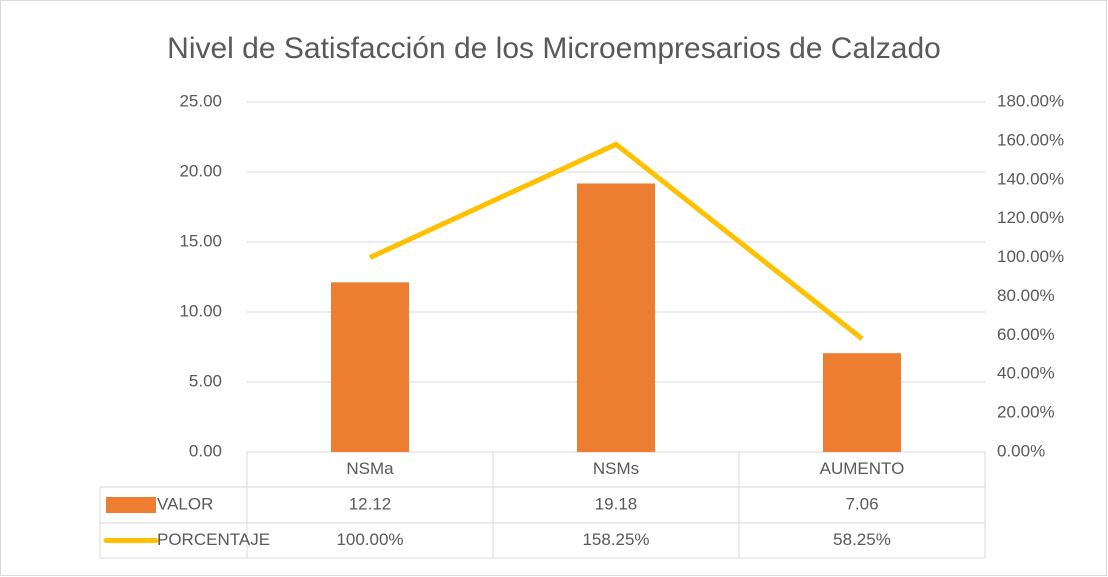  Describe the element at coordinates (205, 380) in the screenshot. I see `y-tick-label: 5.00` at that location.